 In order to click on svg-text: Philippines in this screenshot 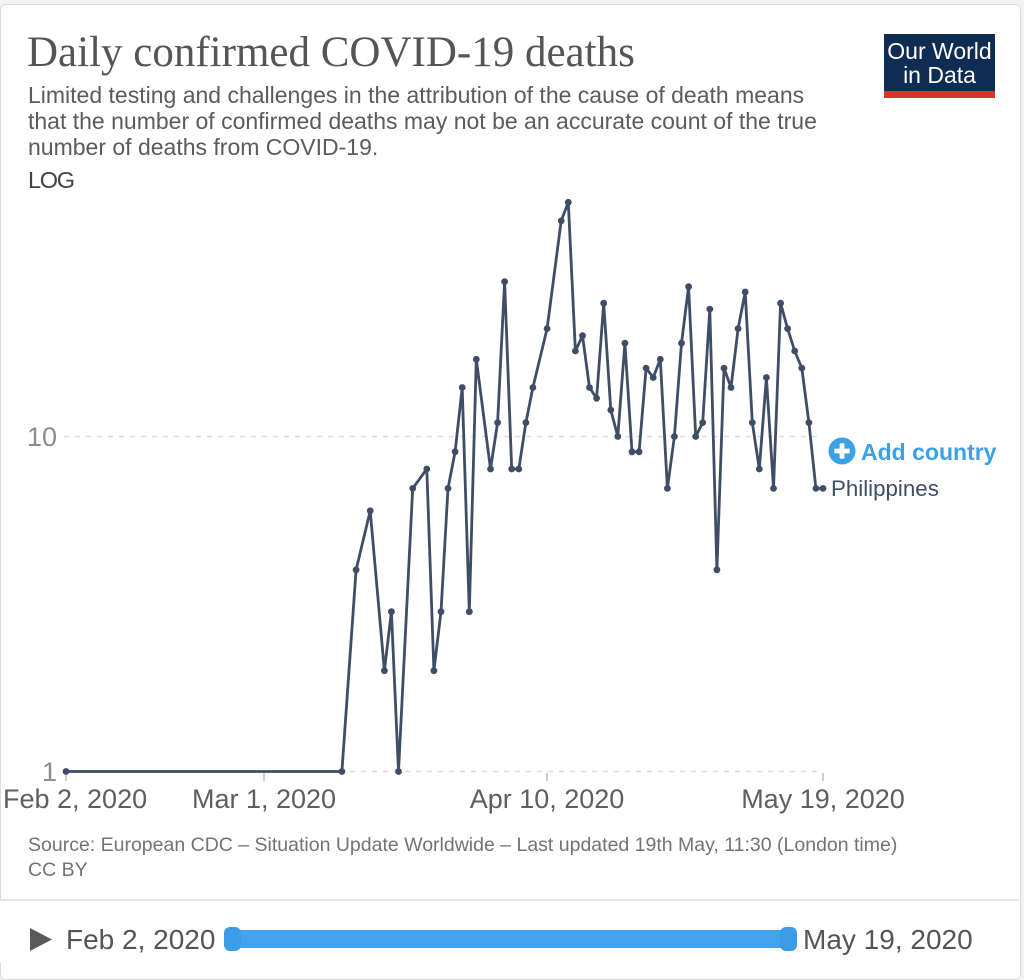, I will do `click(885, 488)`.